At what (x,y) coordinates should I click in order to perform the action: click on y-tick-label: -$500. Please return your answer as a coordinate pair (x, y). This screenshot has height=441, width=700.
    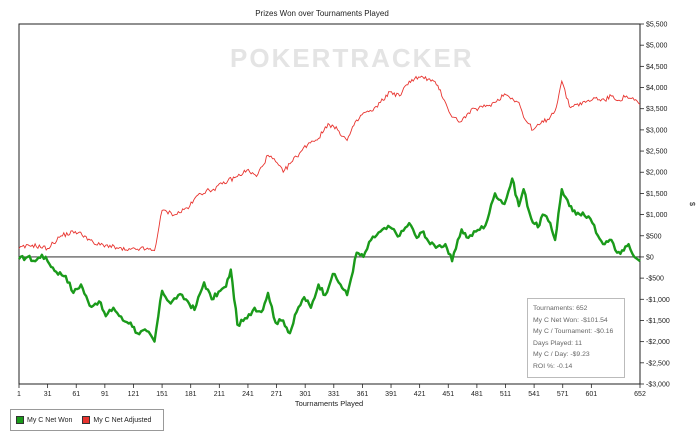
    Looking at the image, I should click on (655, 279).